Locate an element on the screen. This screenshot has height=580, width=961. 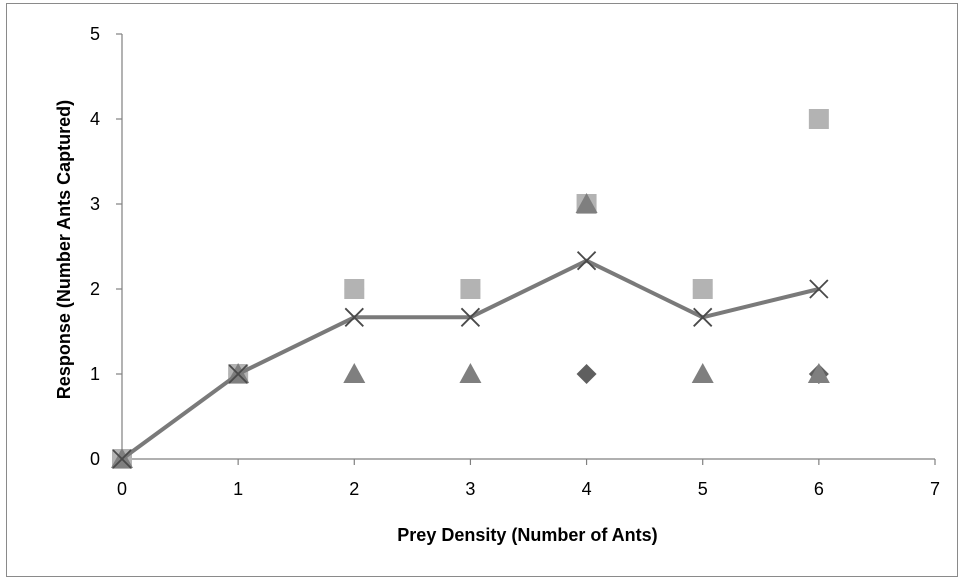
x-tick-label: 4 is located at coordinates (587, 489).